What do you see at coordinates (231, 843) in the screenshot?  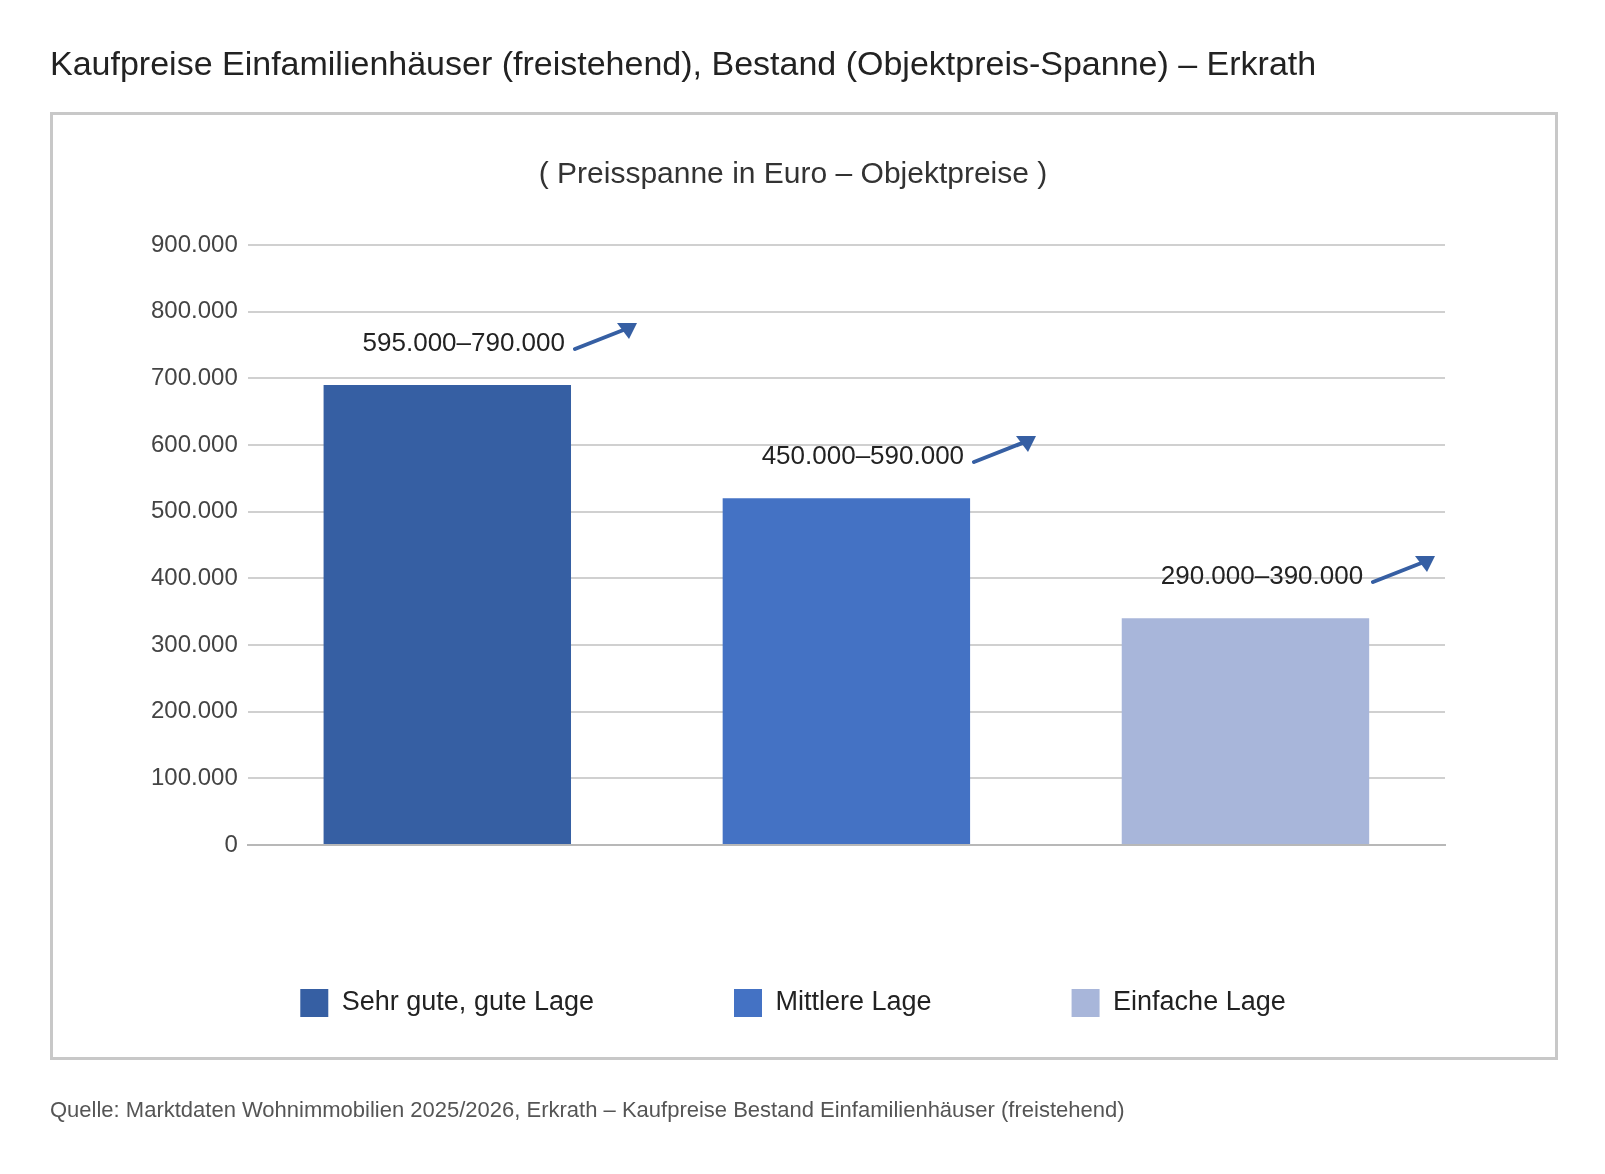 I see `y-tick-label: 0` at bounding box center [231, 843].